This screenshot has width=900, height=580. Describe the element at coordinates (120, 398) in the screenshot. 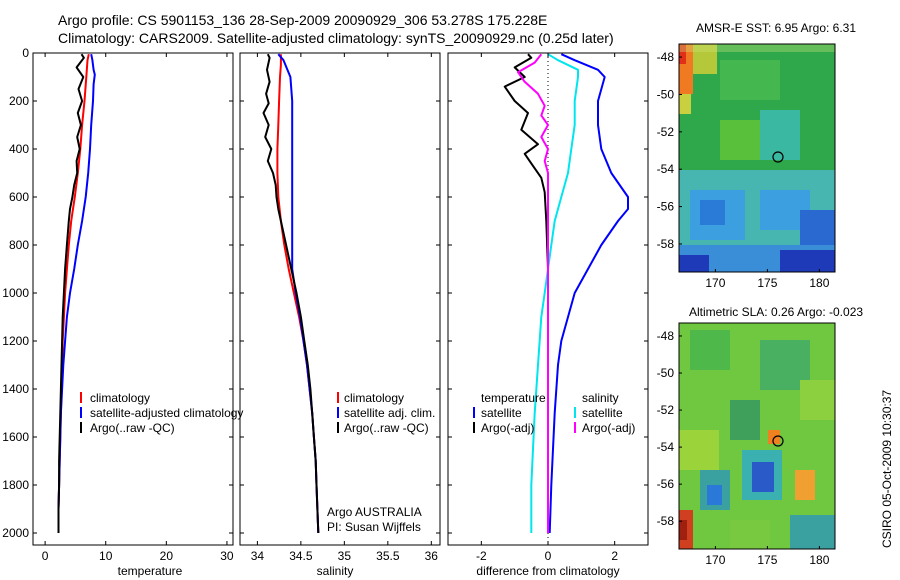

I see `legend-climatology: climatology` at that location.